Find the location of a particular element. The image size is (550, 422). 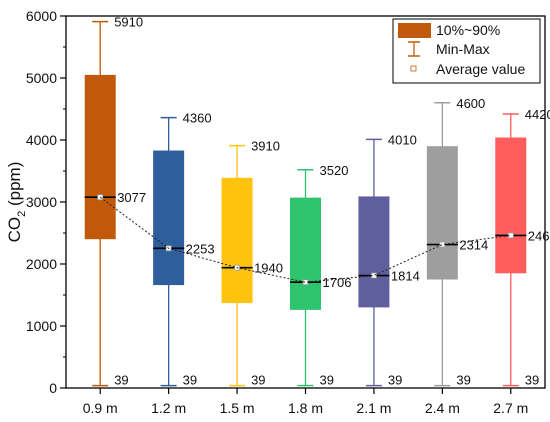

legend-label: 10%~90% is located at coordinates (468, 30).